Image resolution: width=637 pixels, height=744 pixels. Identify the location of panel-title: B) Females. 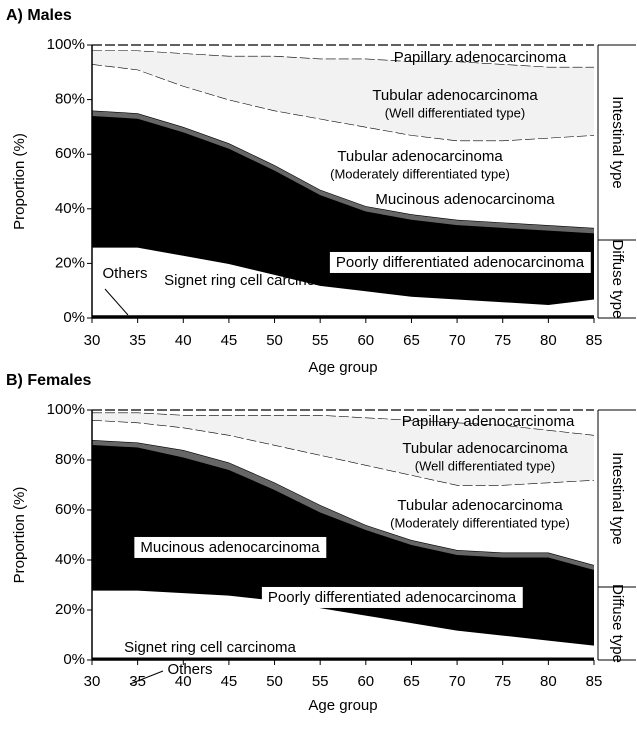
(48, 380).